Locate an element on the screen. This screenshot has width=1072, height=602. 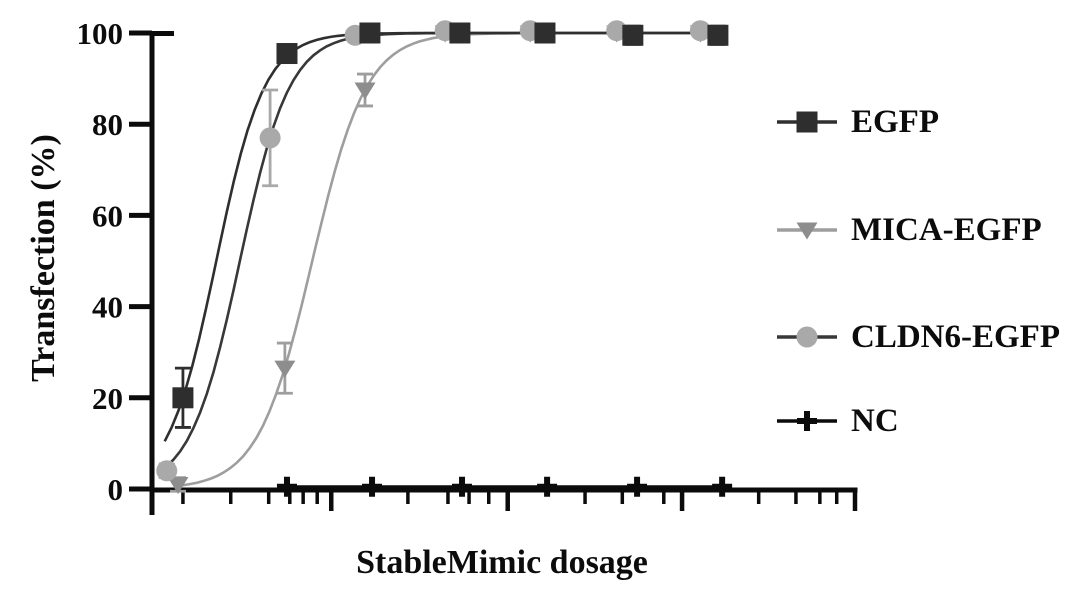
legend-label-mica-egfp: MICA-EGFP is located at coordinates (946, 229).